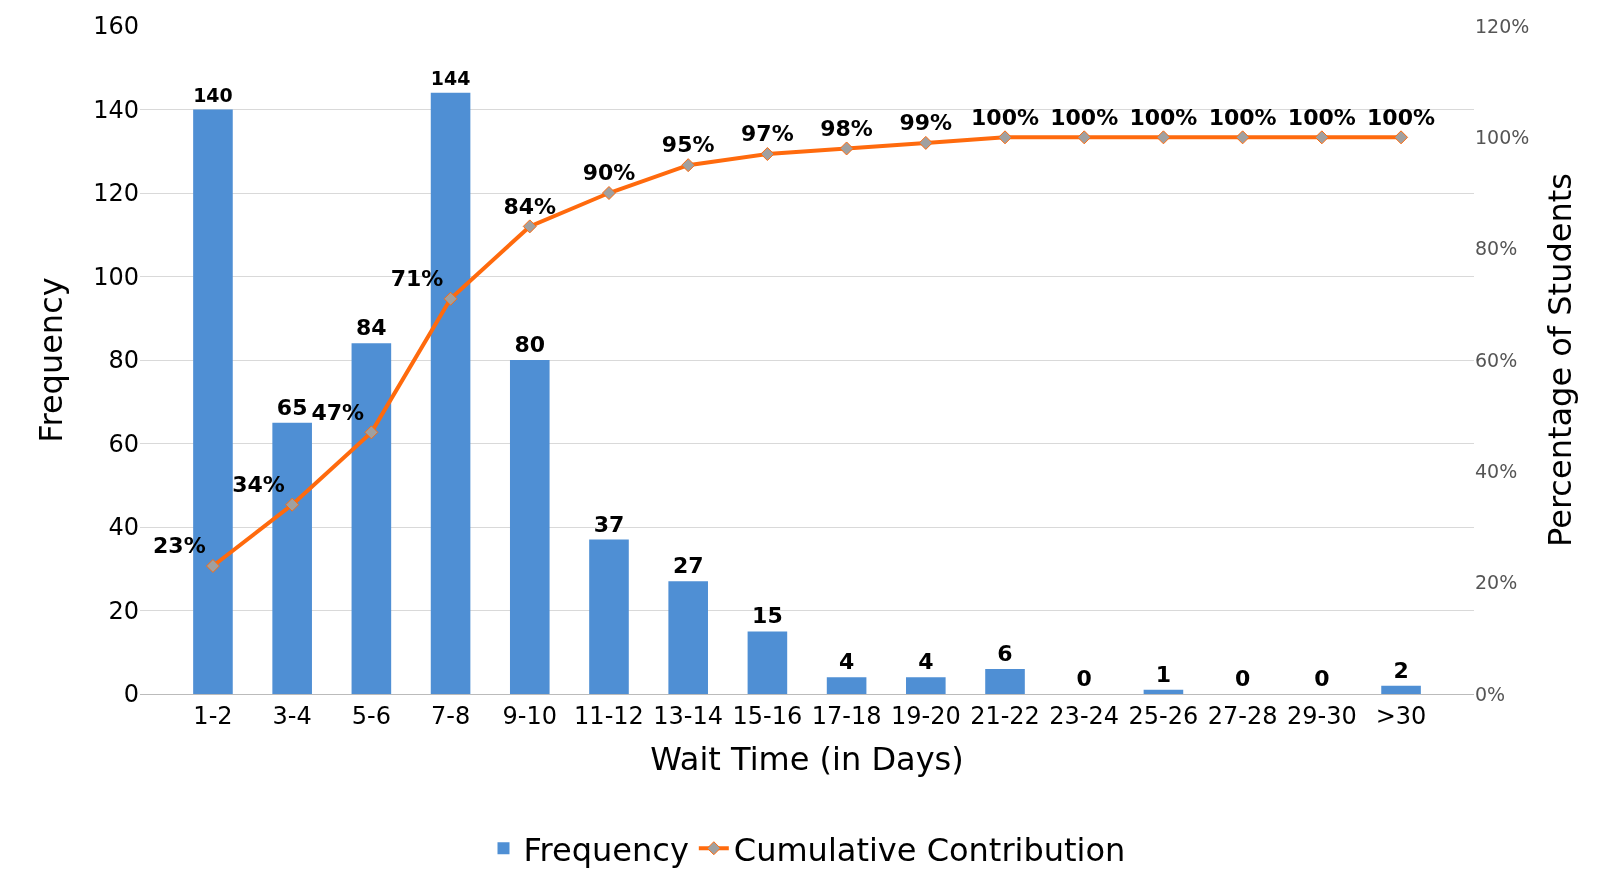 The width and height of the screenshot is (1624, 888). Describe the element at coordinates (123, 443) in the screenshot. I see `y-tick-label: 60` at that location.